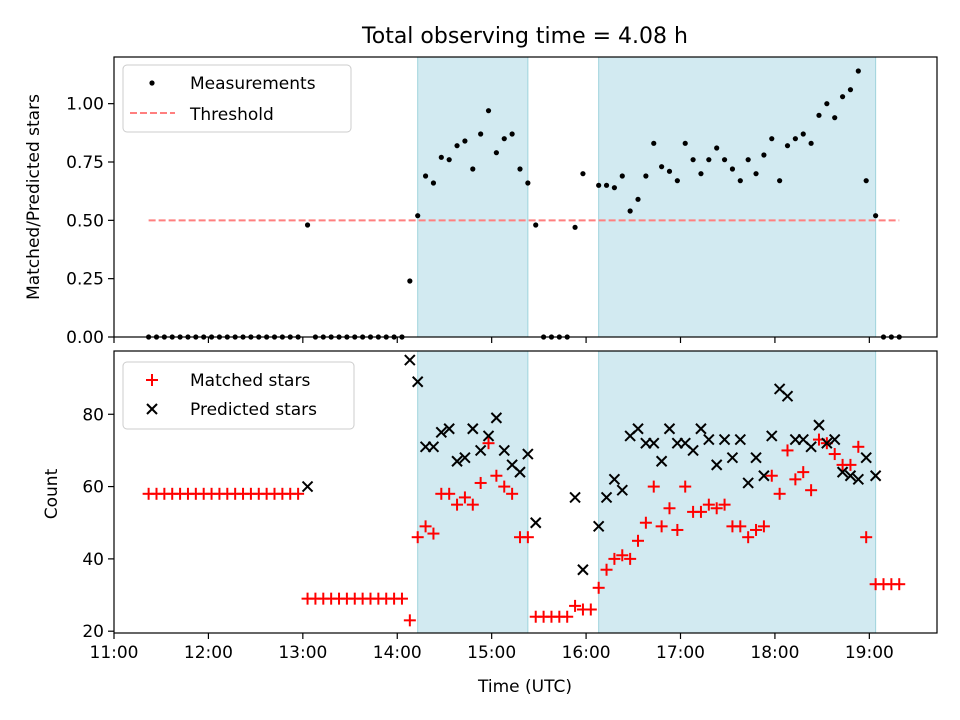  What do you see at coordinates (491, 653) in the screenshot?
I see `x-tick-label: 15:00` at bounding box center [491, 653].